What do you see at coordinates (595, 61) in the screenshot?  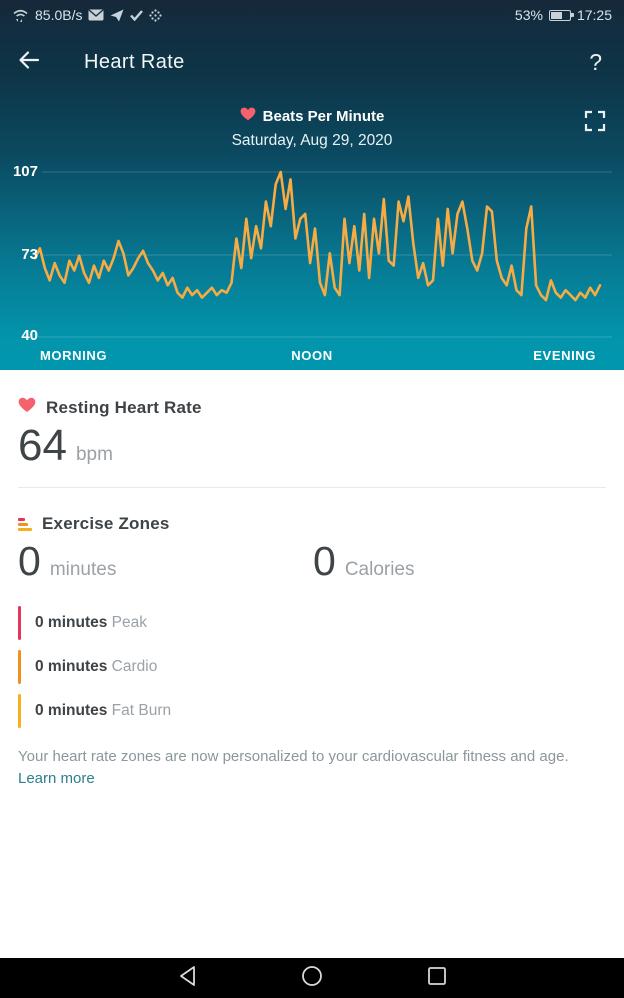 I see `help-button: ?` at bounding box center [595, 61].